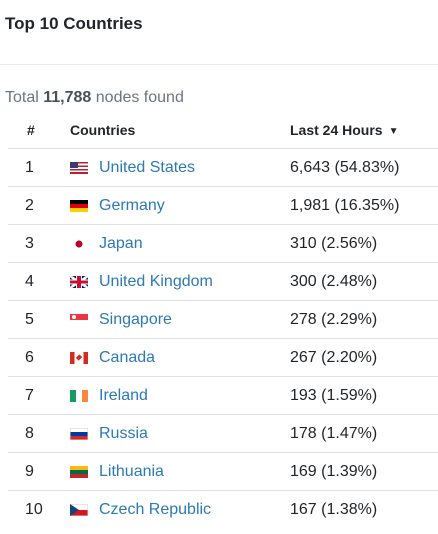  Describe the element at coordinates (393, 131) in the screenshot. I see `caret-down-icon: ▼` at that location.